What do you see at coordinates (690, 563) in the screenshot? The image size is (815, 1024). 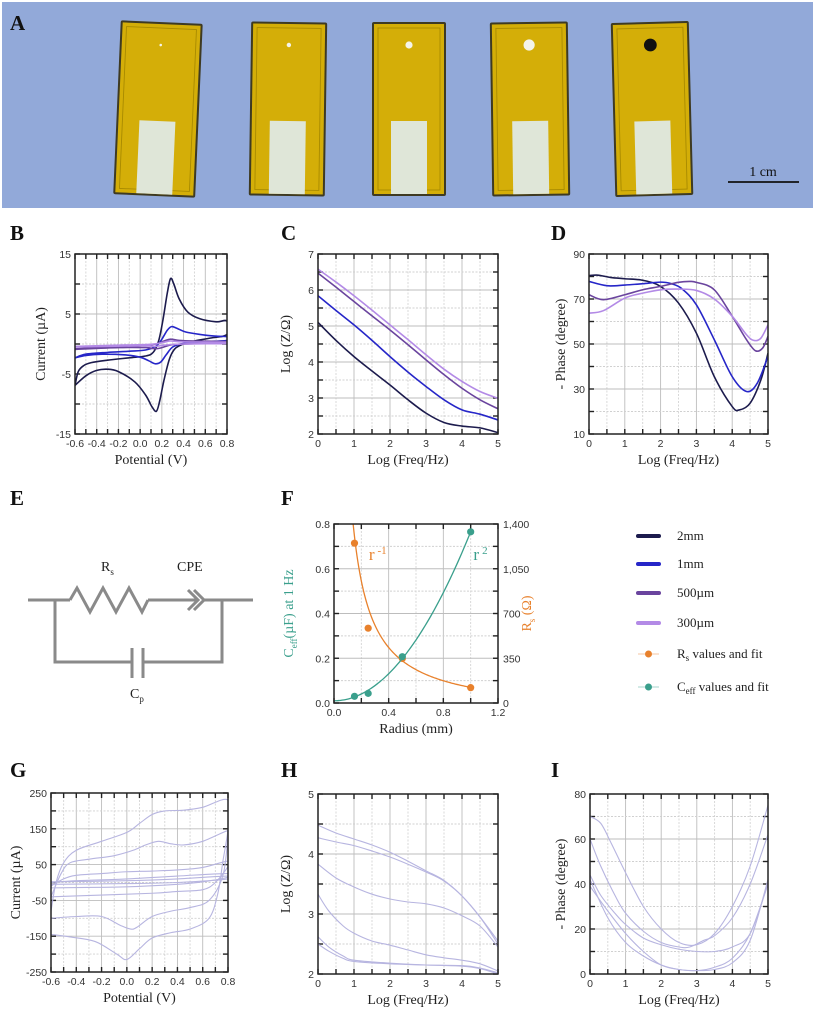 I see `legend-label: 1mm` at bounding box center [690, 563].